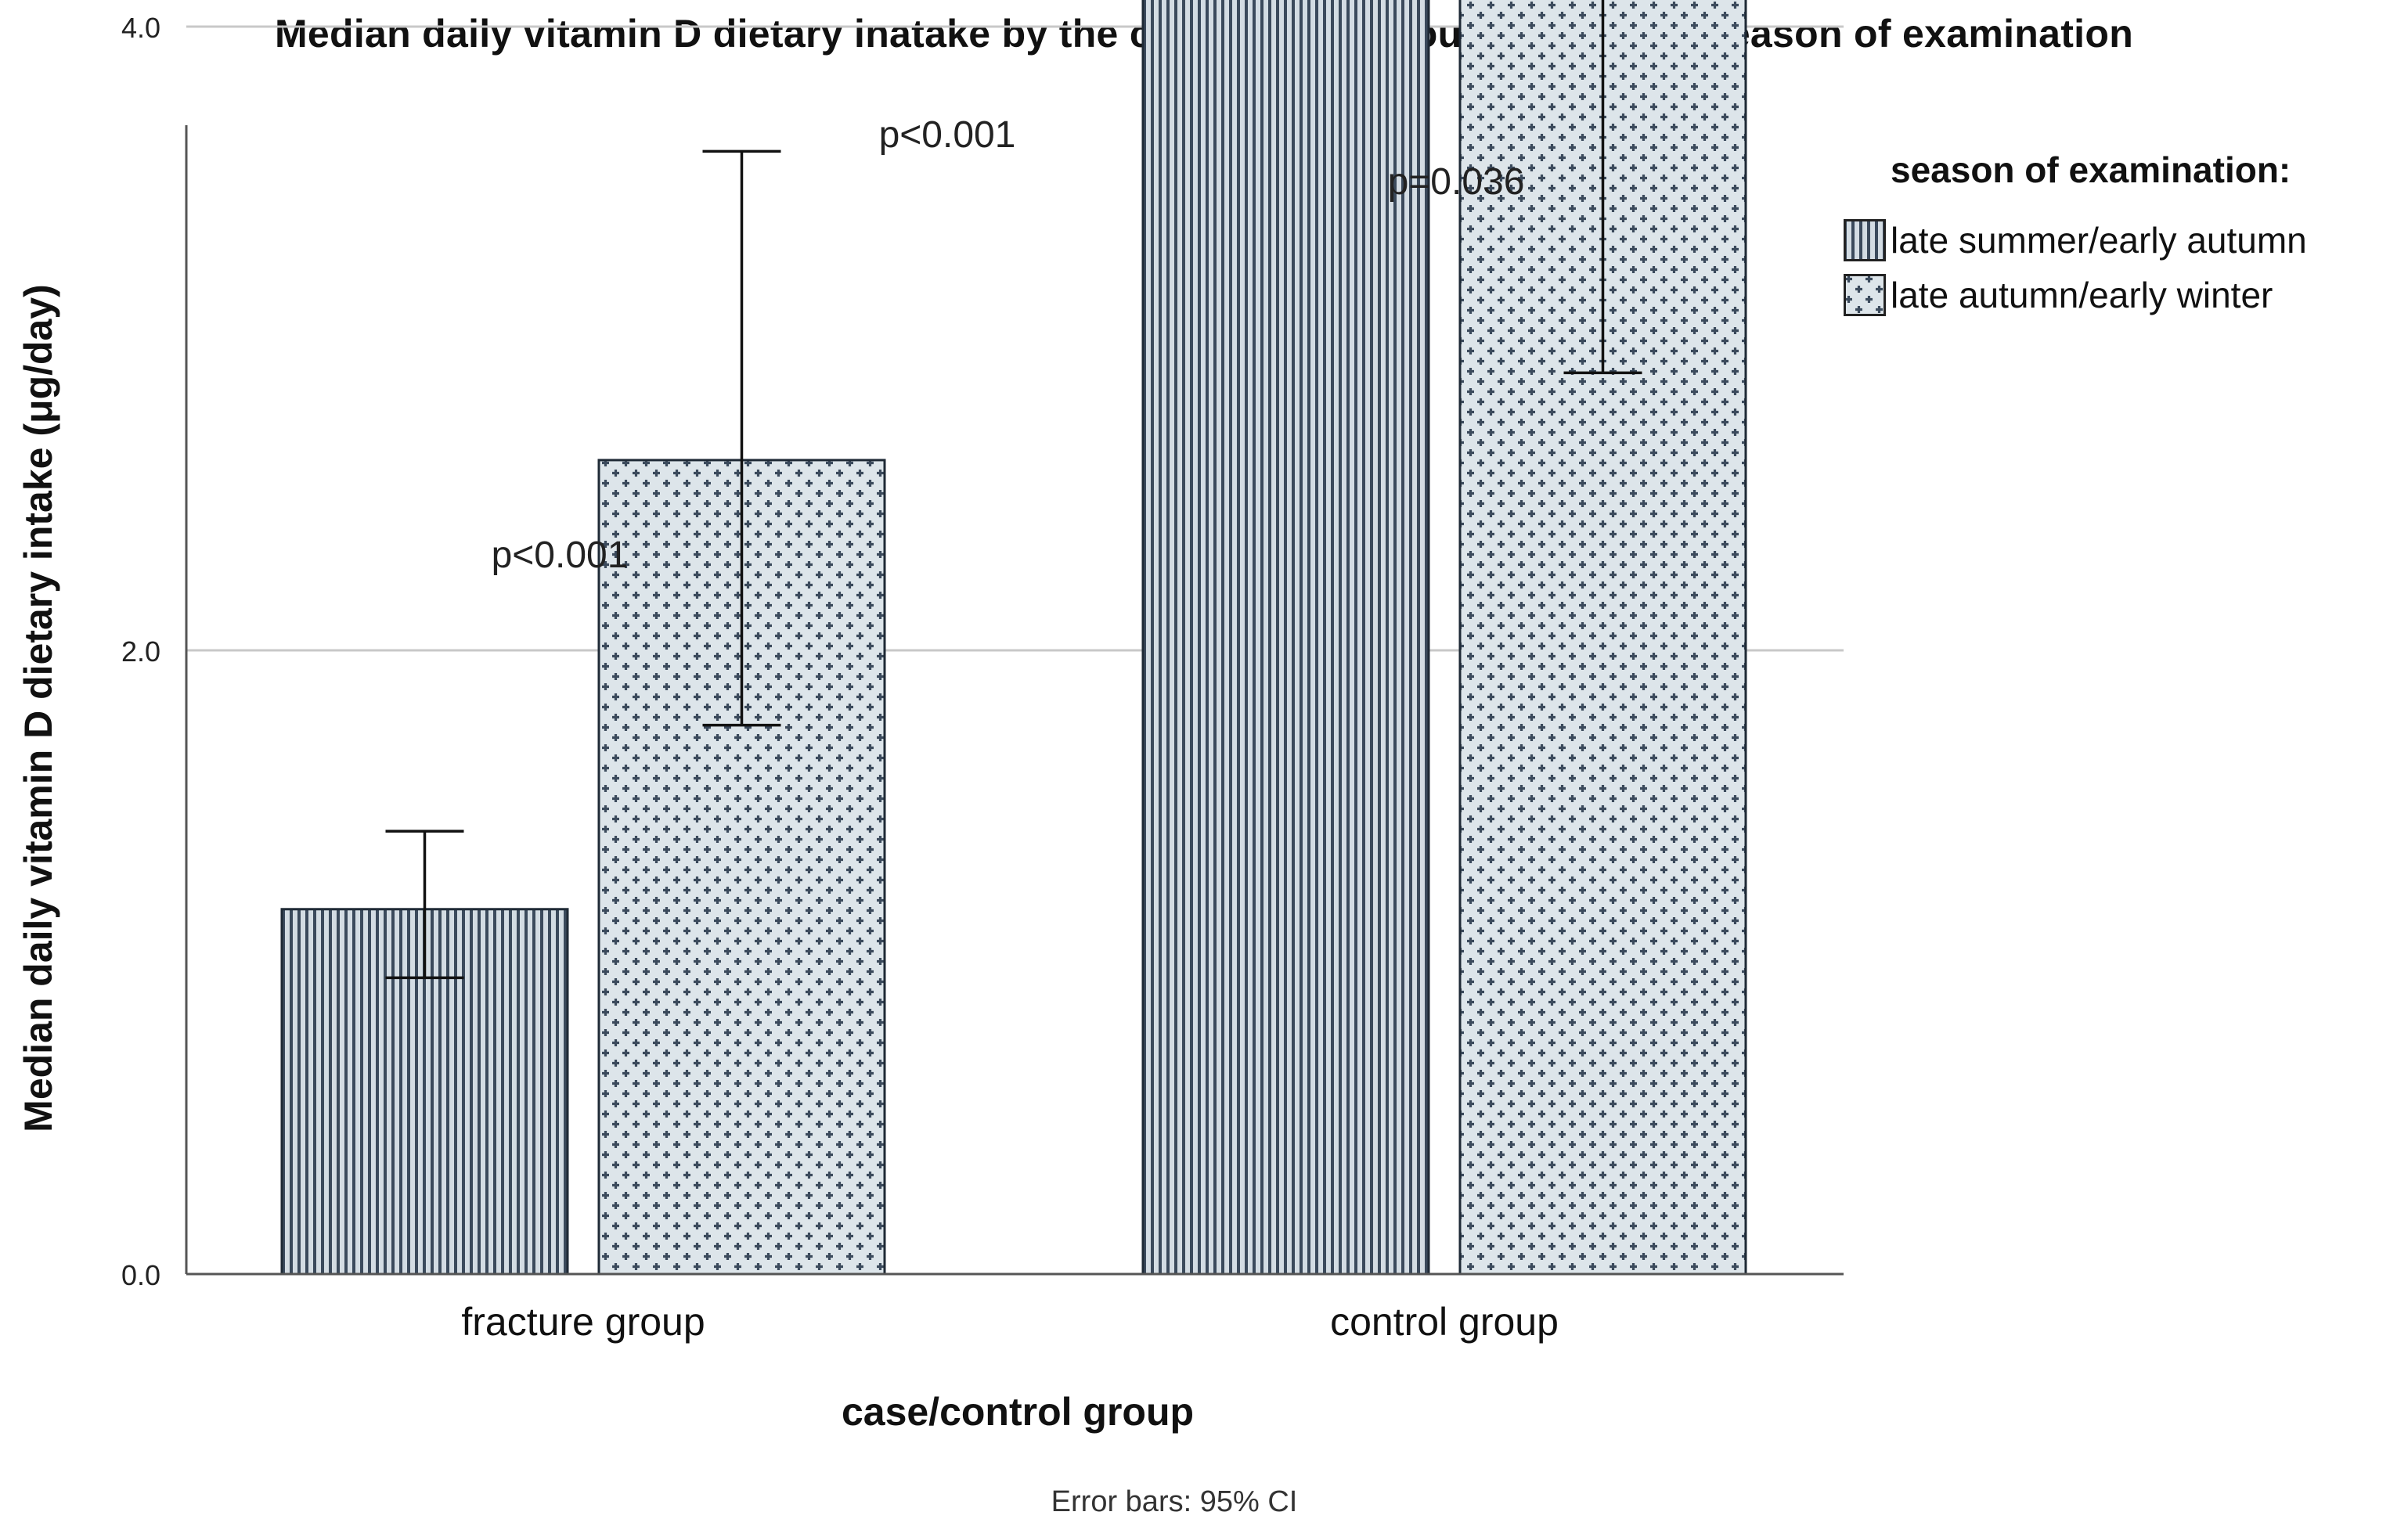 This screenshot has height=1537, width=2408. Describe the element at coordinates (140, 1275) in the screenshot. I see `y-tick-label: 0.0` at that location.